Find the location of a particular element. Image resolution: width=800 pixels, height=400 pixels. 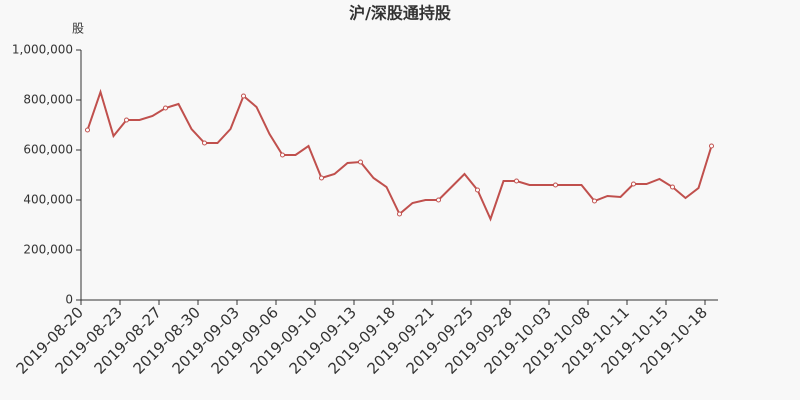

y-tick-label: 800,000 is located at coordinates (48, 100).